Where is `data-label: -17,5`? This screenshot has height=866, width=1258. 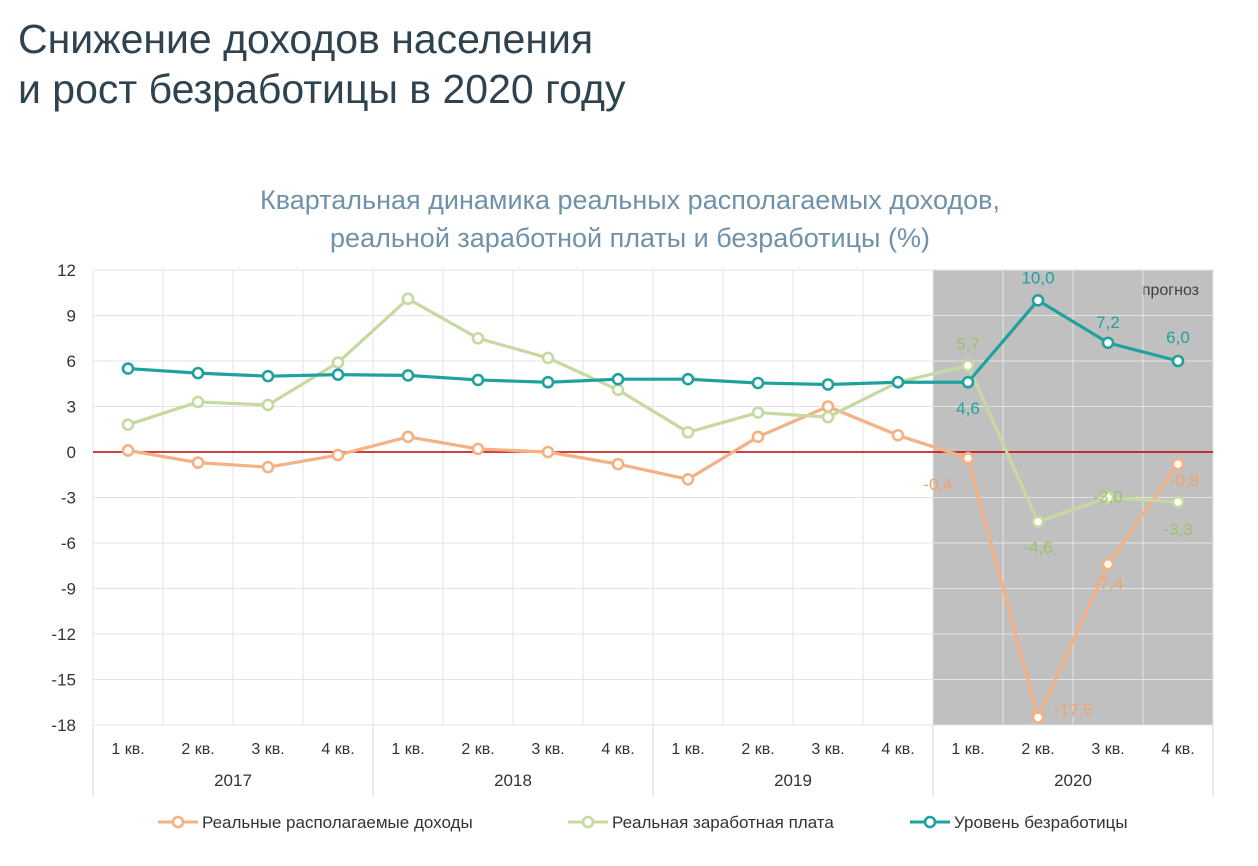
data-label: -17,5 is located at coordinates (1073, 709).